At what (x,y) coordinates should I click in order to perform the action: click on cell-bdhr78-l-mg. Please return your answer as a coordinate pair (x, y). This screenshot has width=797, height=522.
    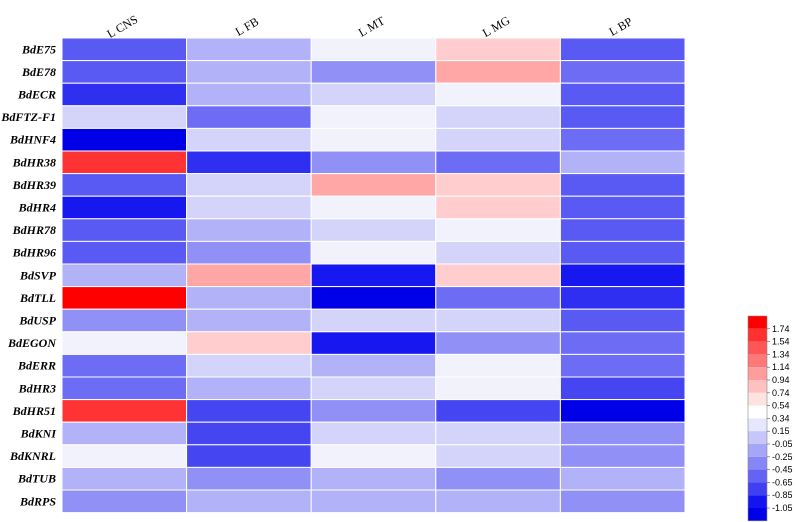
    Looking at the image, I should click on (498, 230).